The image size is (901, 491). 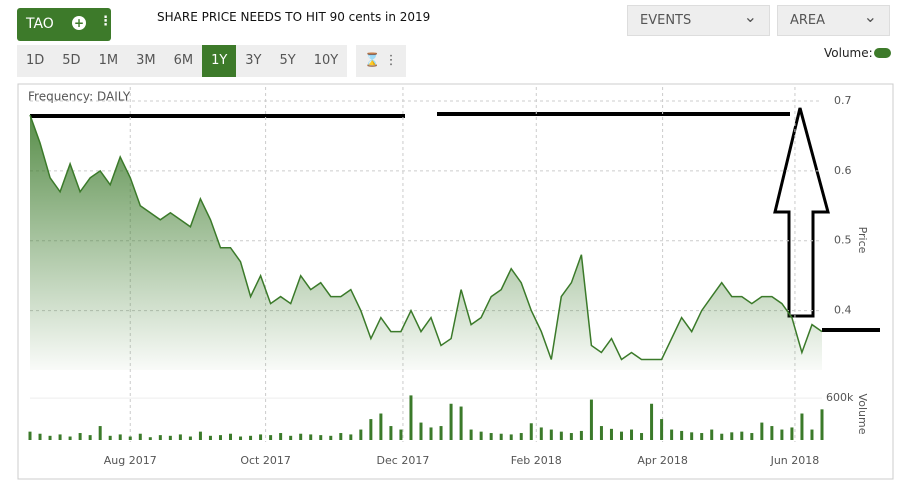 What do you see at coordinates (219, 61) in the screenshot?
I see `range-button: 1Y` at bounding box center [219, 61].